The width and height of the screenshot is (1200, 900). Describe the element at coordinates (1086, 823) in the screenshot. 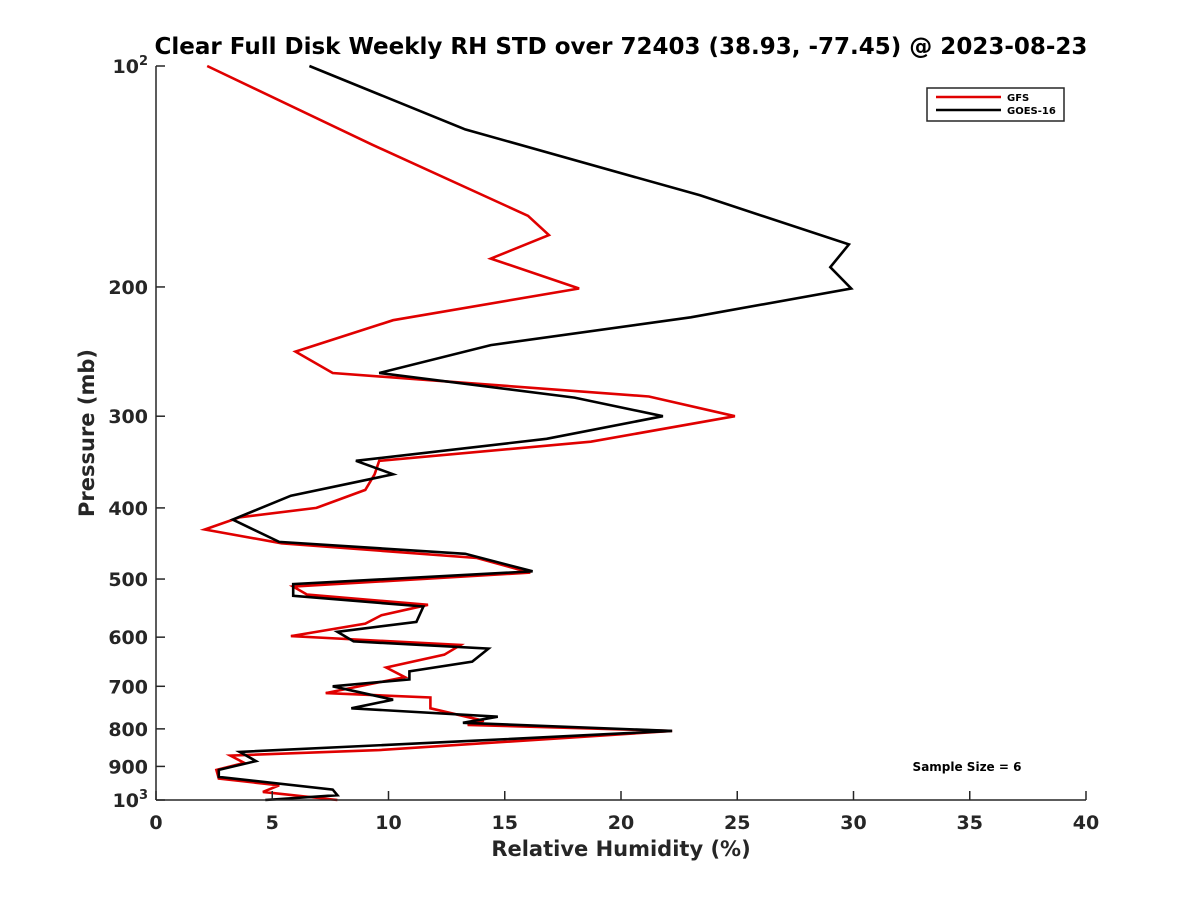

I see `x-tick-label: 40` at that location.